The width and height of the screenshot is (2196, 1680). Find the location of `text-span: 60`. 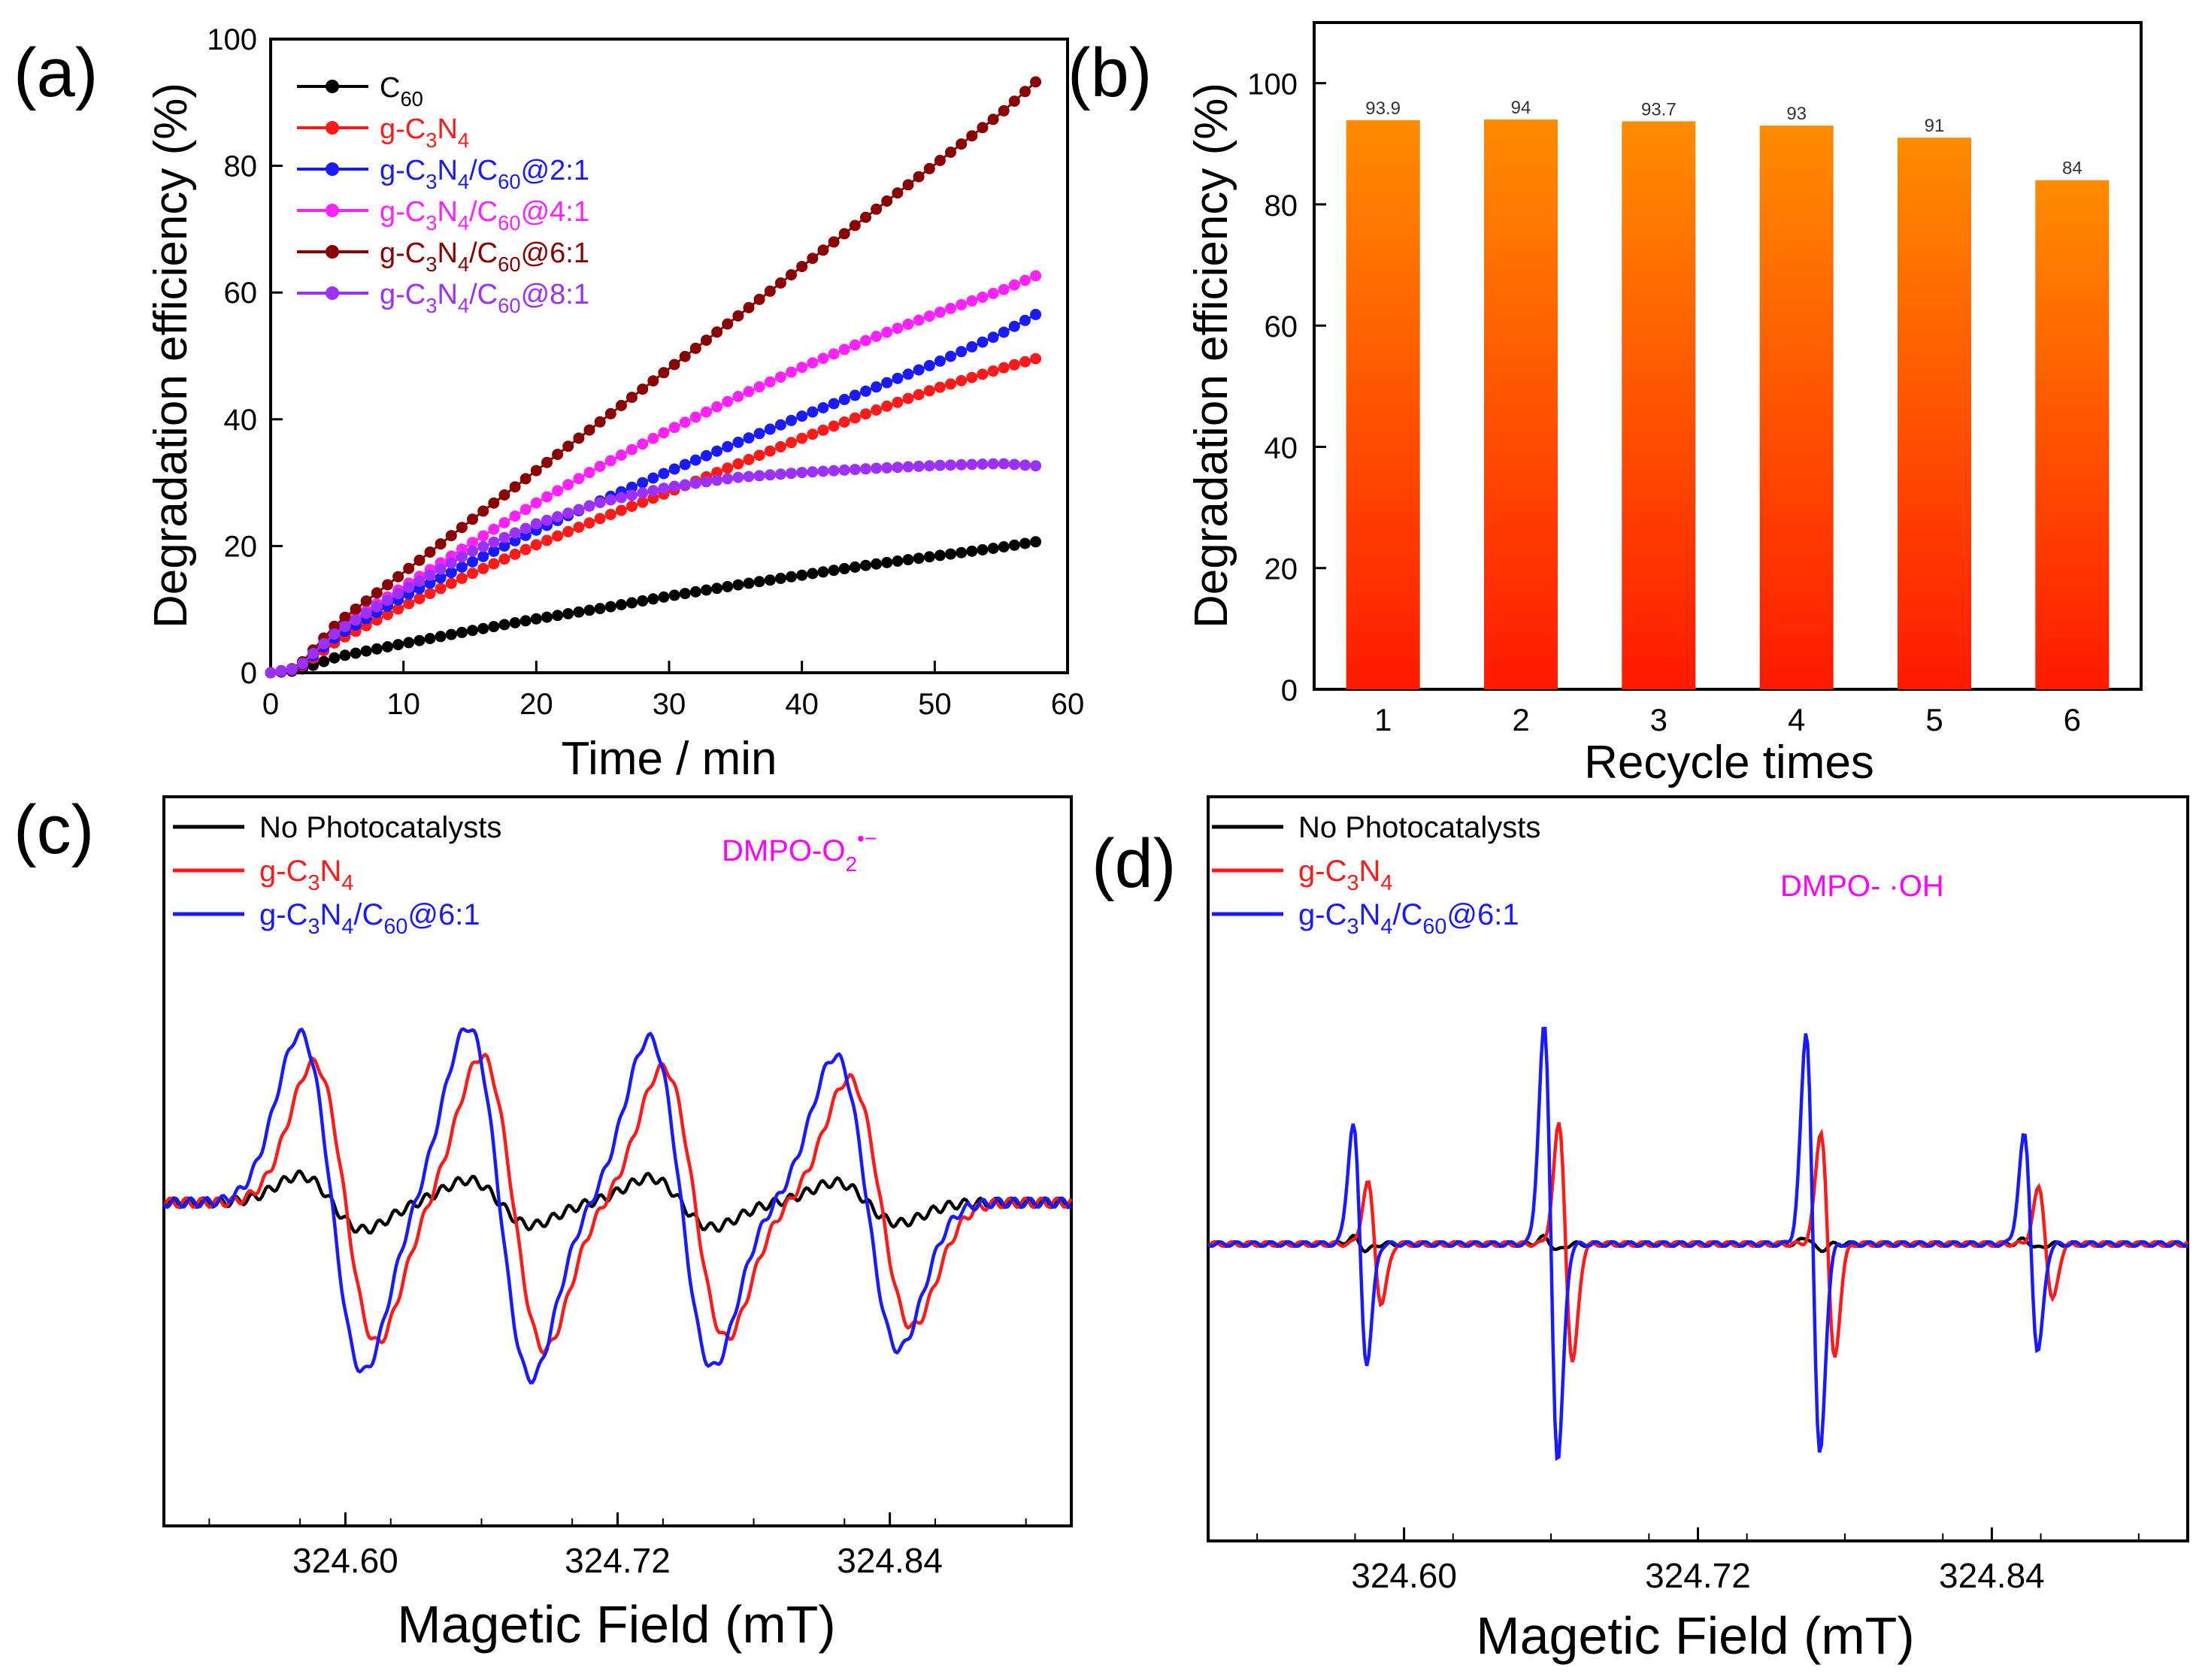

text-span: 60 is located at coordinates (509, 305).